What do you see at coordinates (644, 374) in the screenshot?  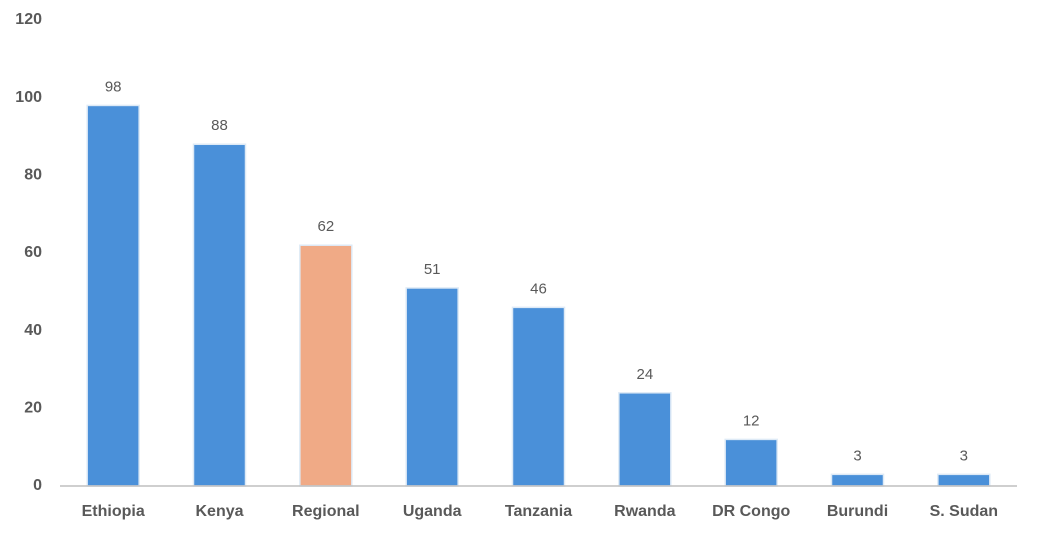 I see `data-label: 24` at bounding box center [644, 374].